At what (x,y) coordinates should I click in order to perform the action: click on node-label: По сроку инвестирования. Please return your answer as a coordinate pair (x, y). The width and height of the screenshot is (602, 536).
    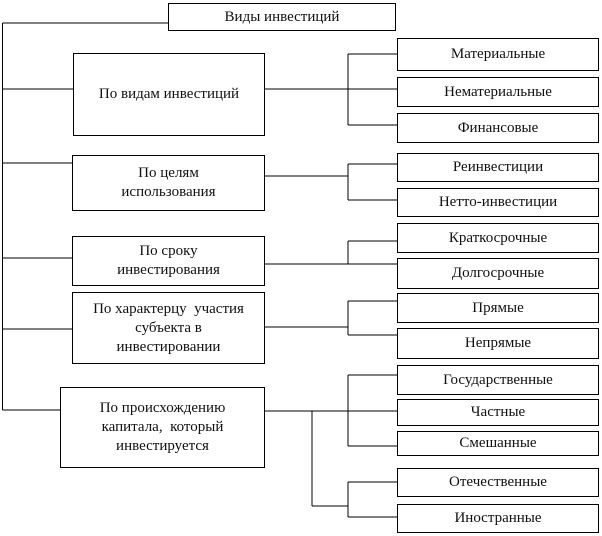
    Looking at the image, I should click on (168, 260).